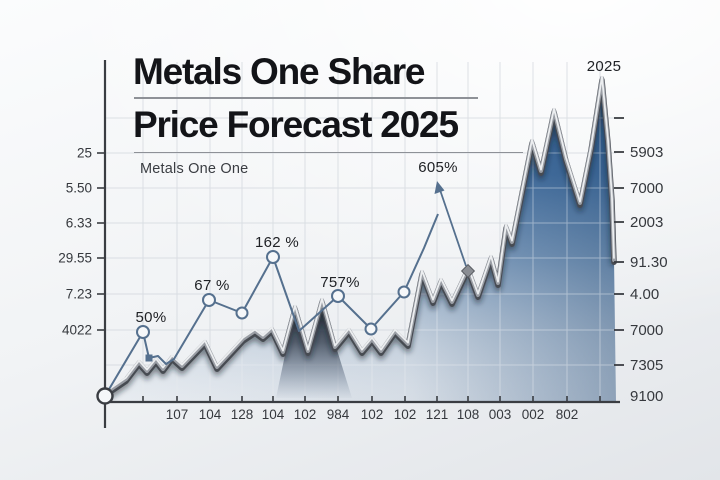 The image size is (720, 480). Describe the element at coordinates (567, 414) in the screenshot. I see `x-axis-label: 802` at that location.